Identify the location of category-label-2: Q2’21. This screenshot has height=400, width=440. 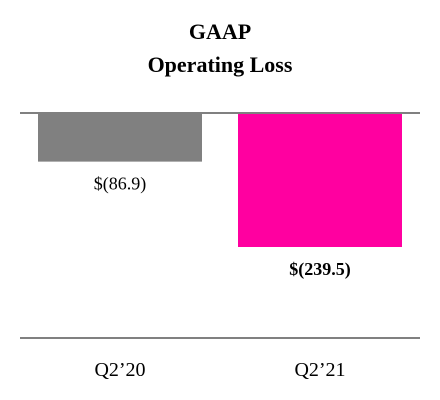
(319, 370).